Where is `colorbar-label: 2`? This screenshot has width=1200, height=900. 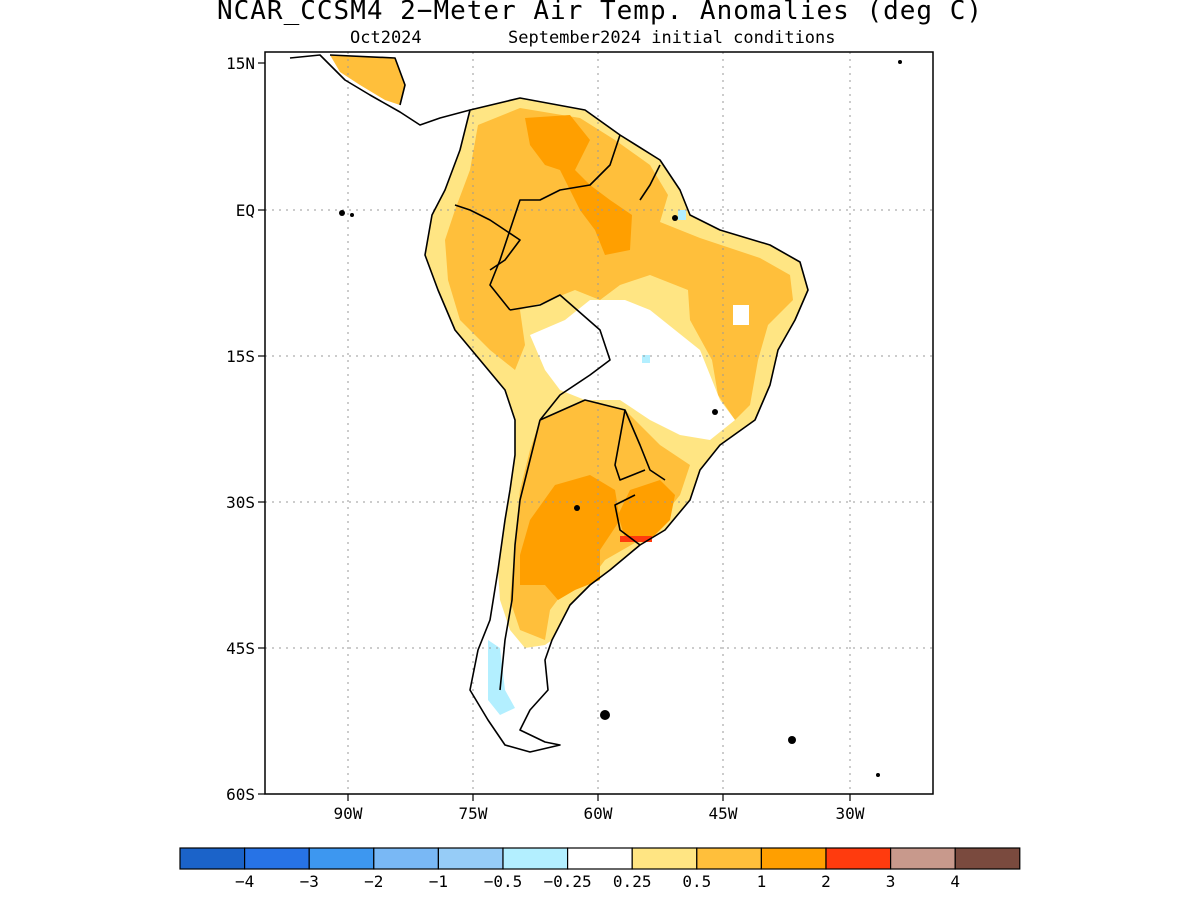
colorbar-label: 2 is located at coordinates (826, 881).